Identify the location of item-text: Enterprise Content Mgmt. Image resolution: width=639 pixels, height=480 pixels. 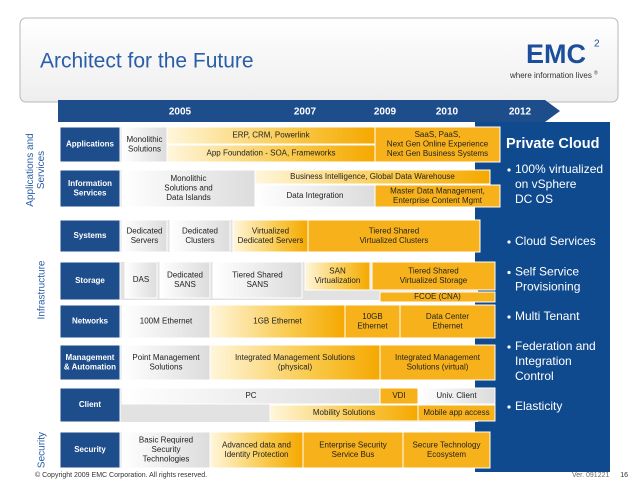
(438, 200).